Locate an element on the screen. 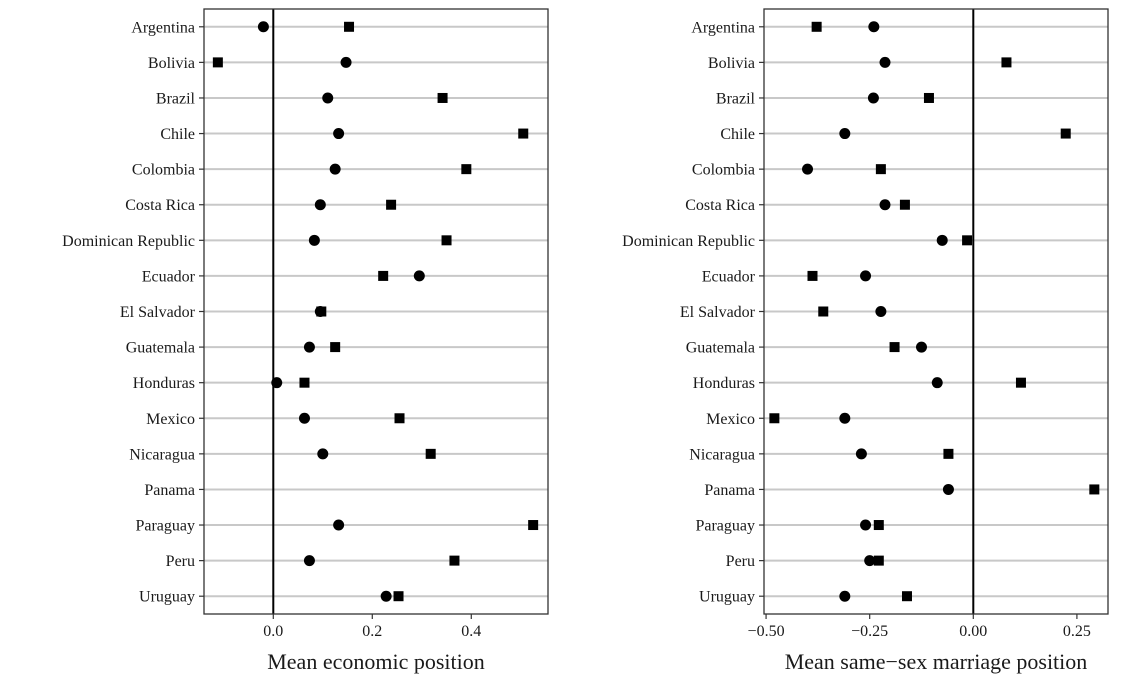 This screenshot has height=674, width=1122. p1-square-point-ecuador is located at coordinates (812, 275).